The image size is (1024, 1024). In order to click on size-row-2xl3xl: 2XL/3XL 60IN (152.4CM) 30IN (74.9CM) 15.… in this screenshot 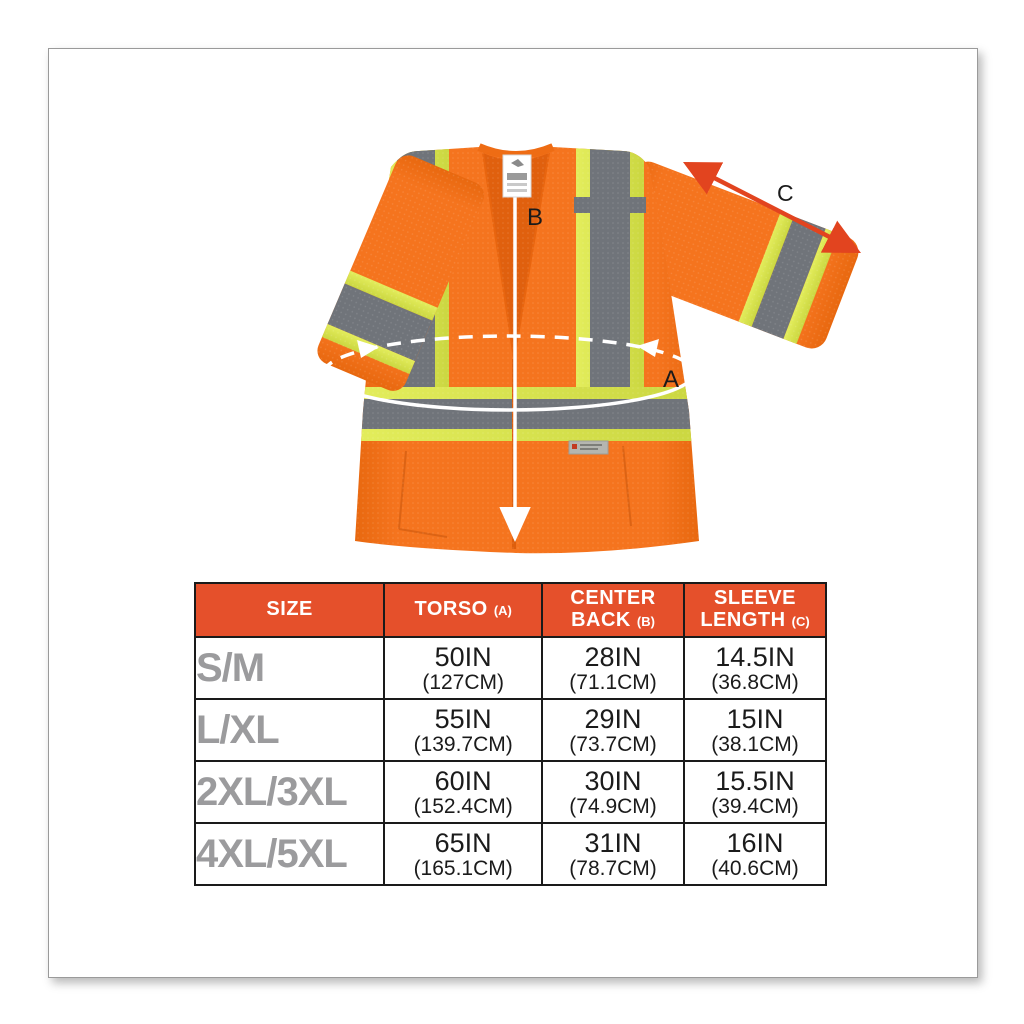, I will do `click(510, 792)`.